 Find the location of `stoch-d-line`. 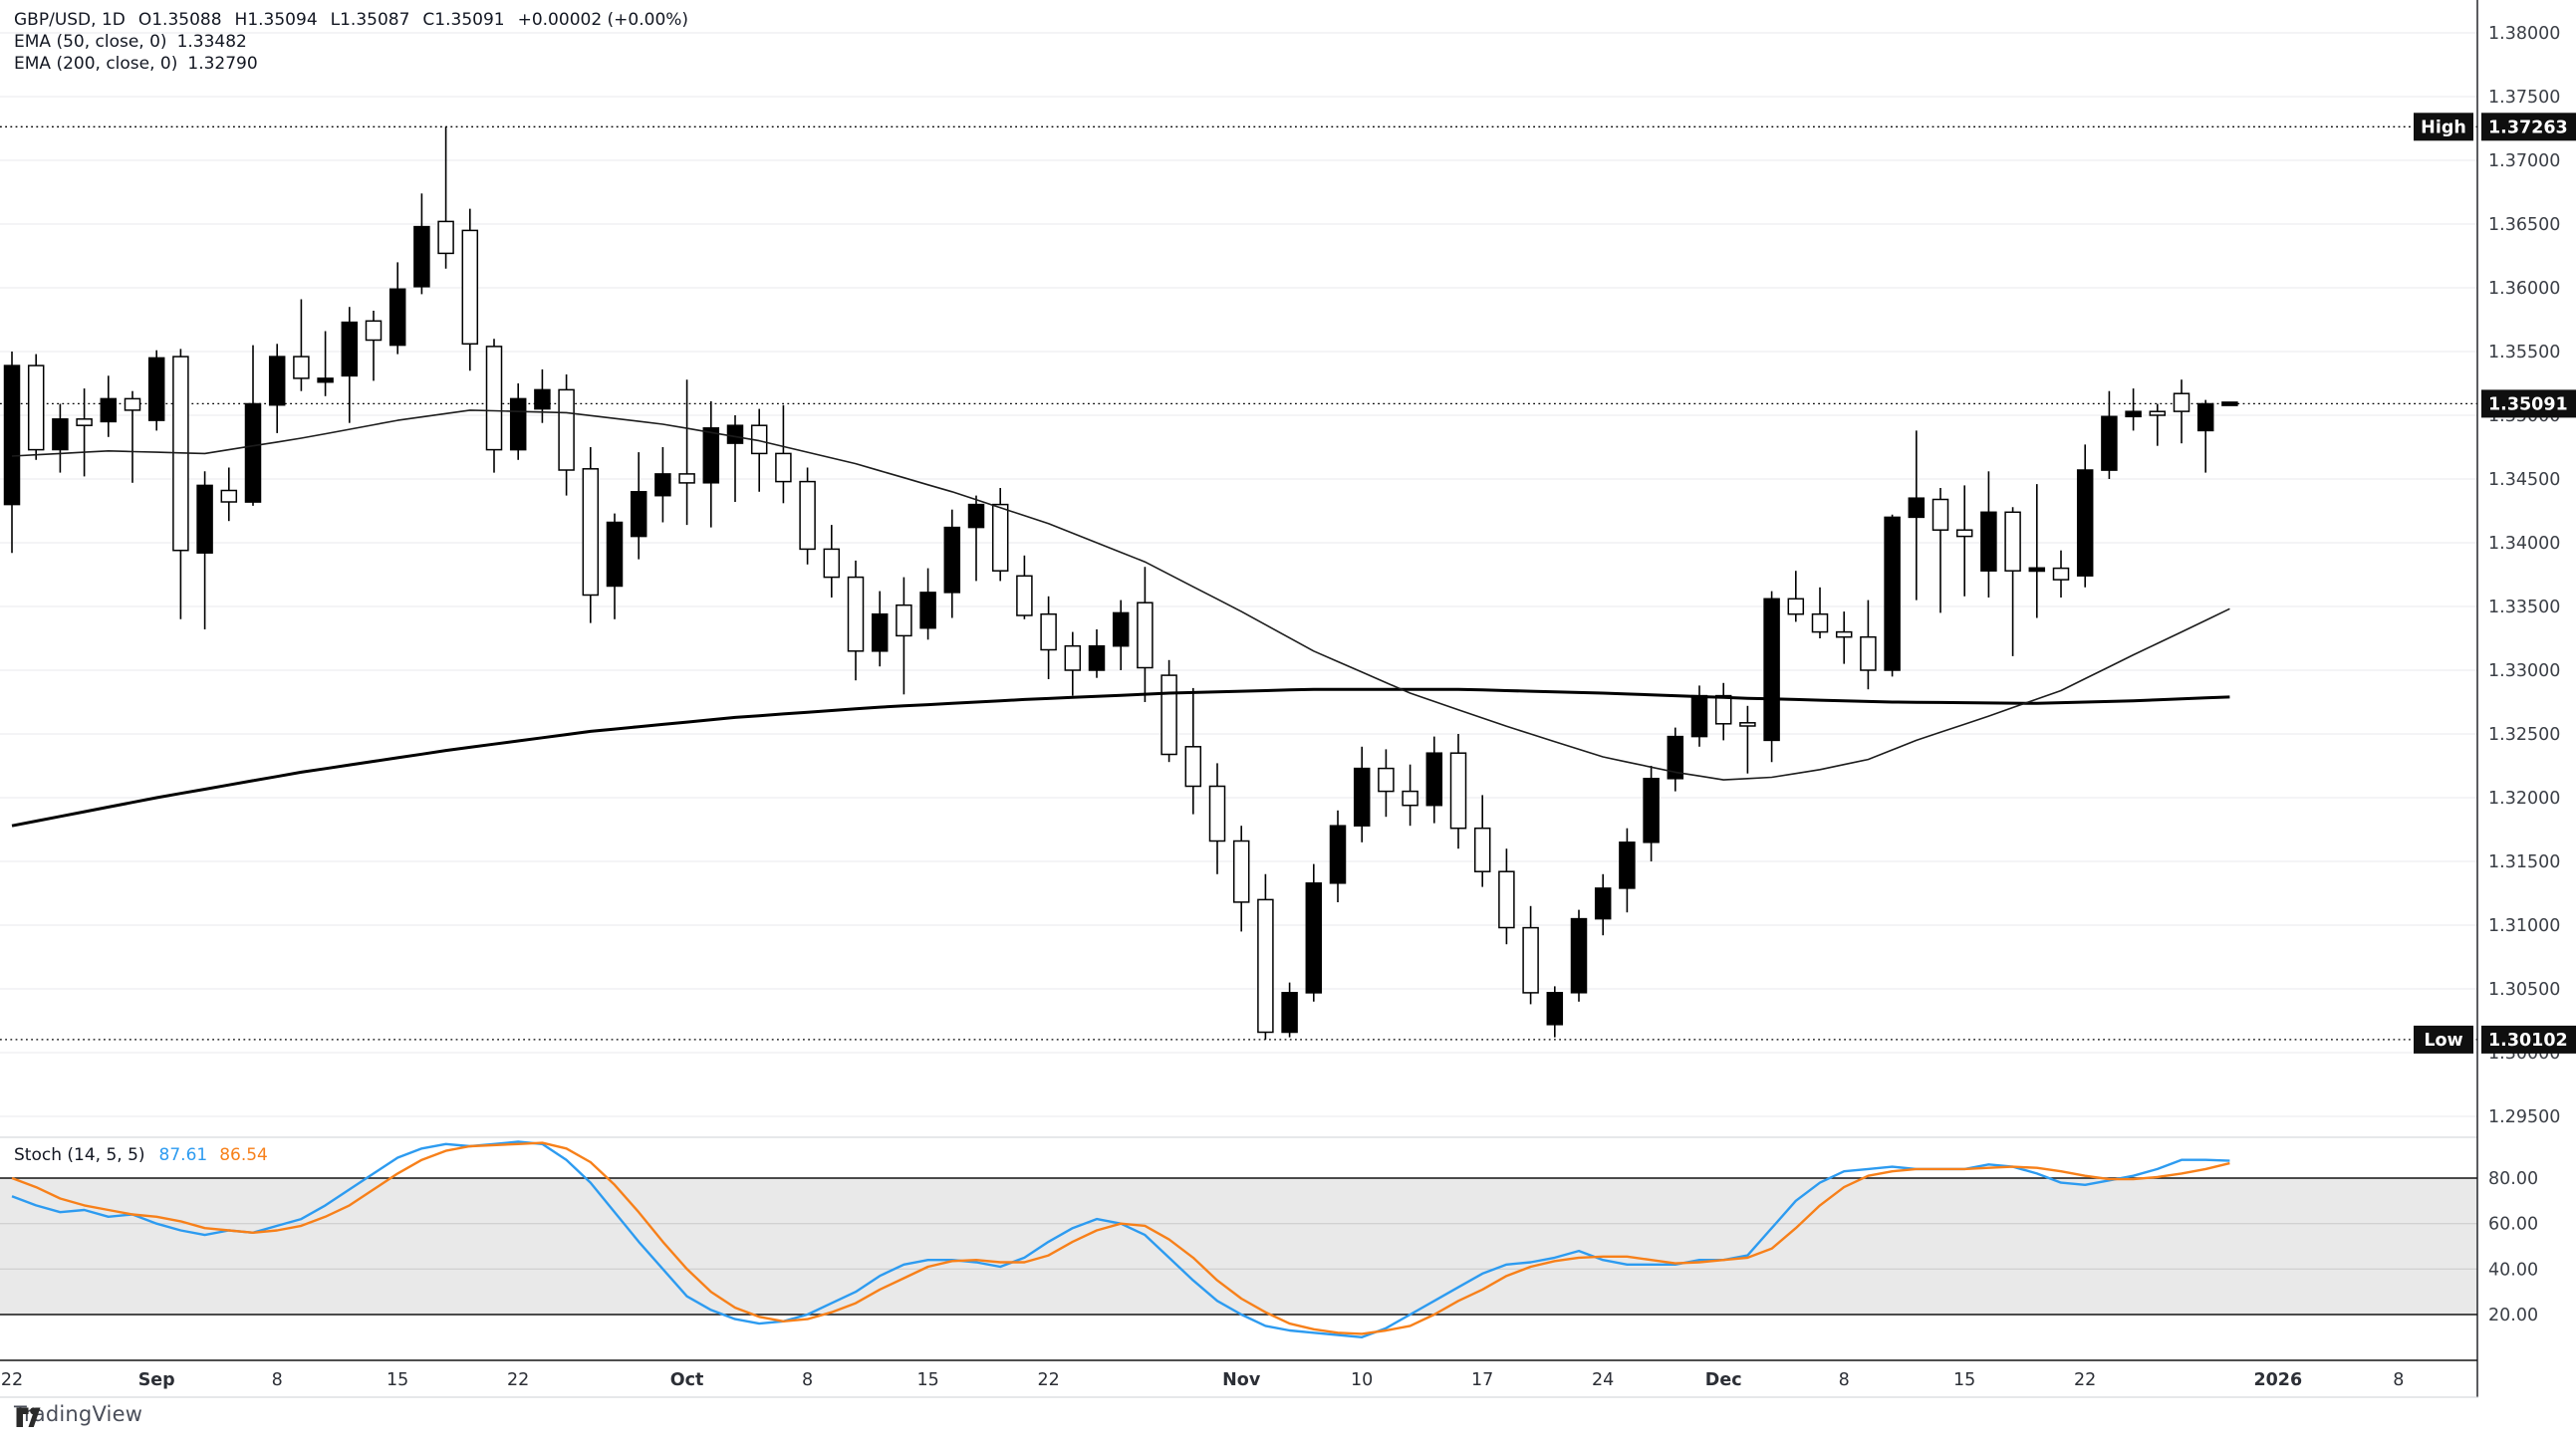

stoch-d-line is located at coordinates (1120, 1238).